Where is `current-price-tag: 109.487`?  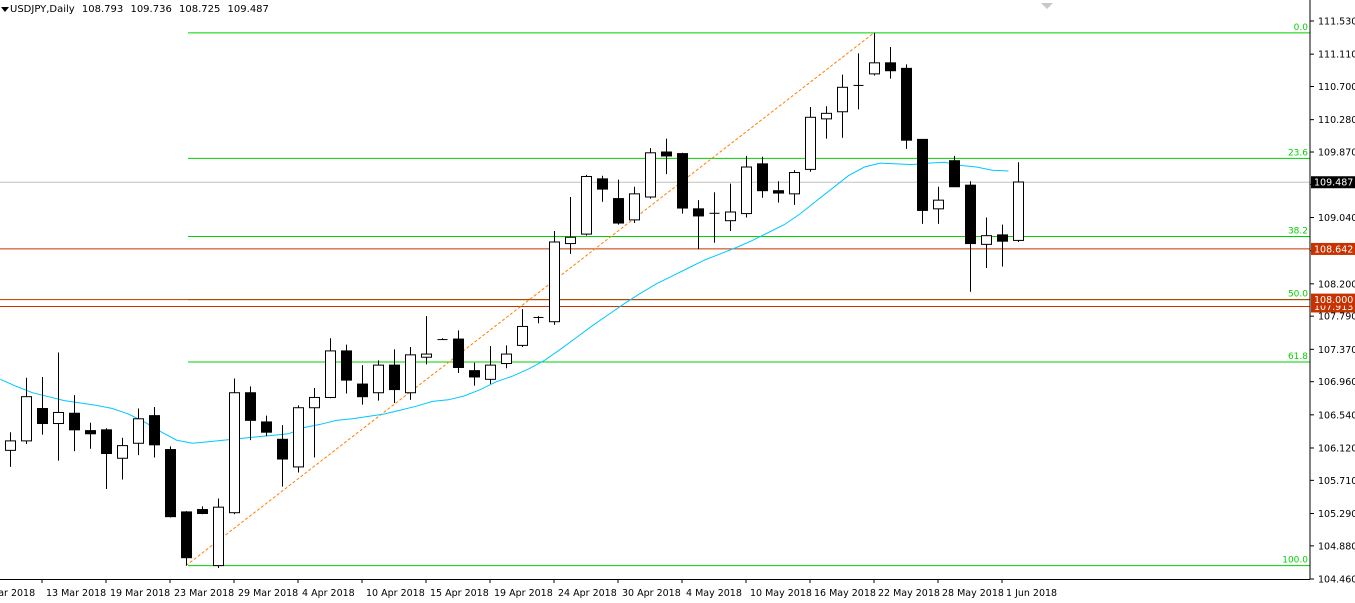 current-price-tag: 109.487 is located at coordinates (1333, 183).